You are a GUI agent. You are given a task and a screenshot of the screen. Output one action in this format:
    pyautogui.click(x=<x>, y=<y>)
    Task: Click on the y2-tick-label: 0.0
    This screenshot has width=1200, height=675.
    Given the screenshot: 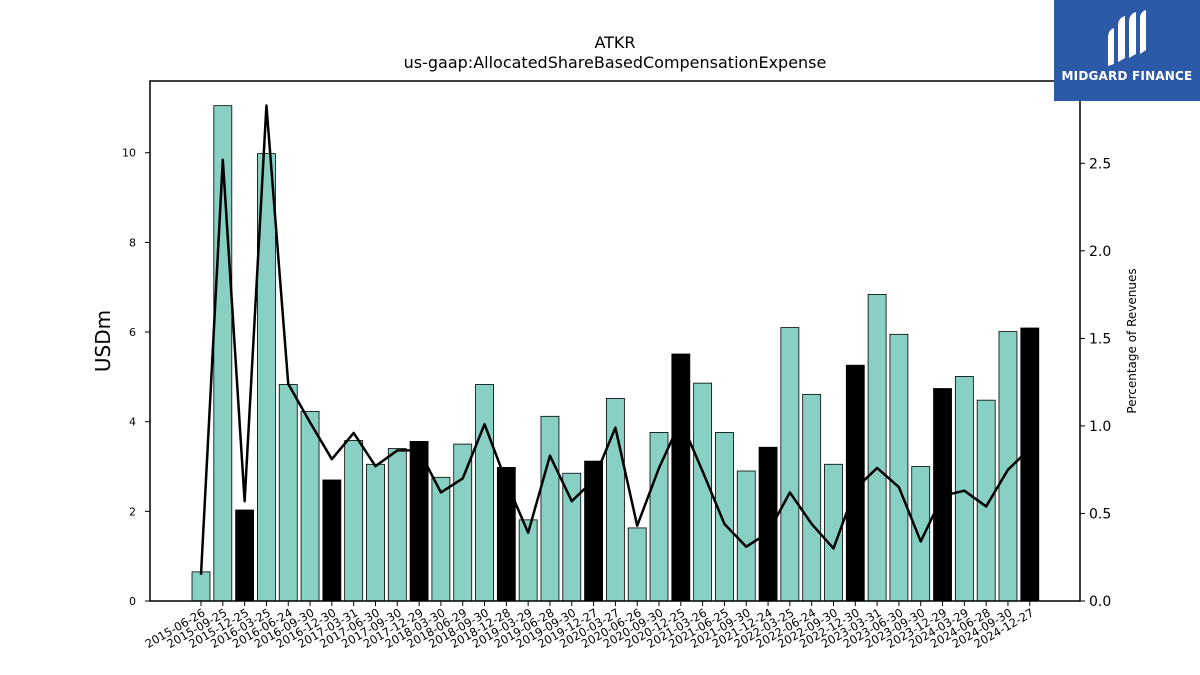 What is the action you would take?
    pyautogui.click(x=1100, y=602)
    